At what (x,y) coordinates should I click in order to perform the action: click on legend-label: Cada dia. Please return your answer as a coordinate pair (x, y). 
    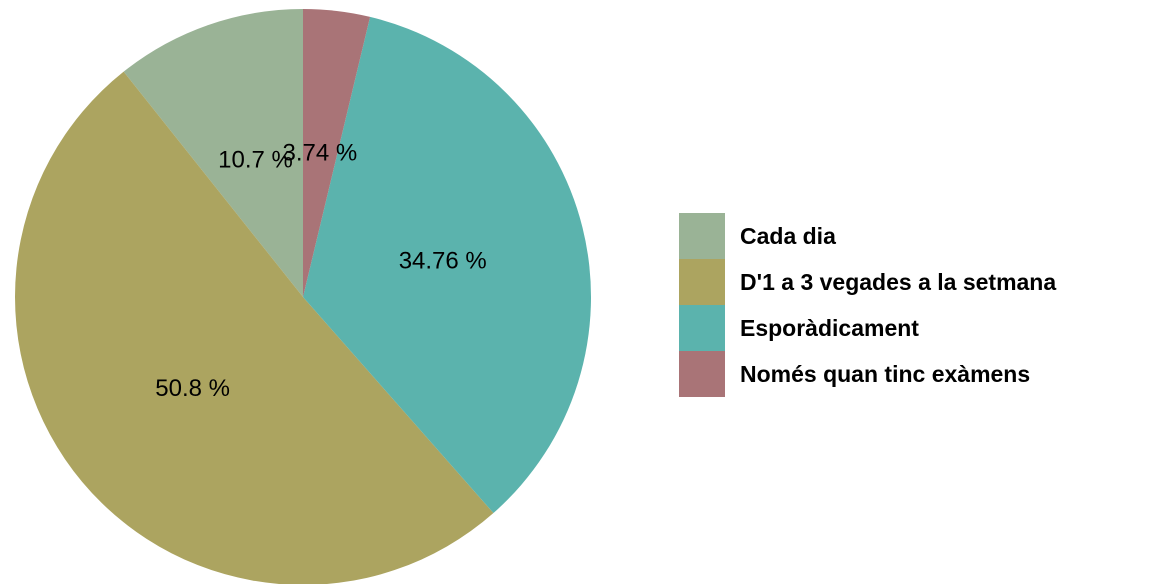
    Looking at the image, I should click on (788, 236).